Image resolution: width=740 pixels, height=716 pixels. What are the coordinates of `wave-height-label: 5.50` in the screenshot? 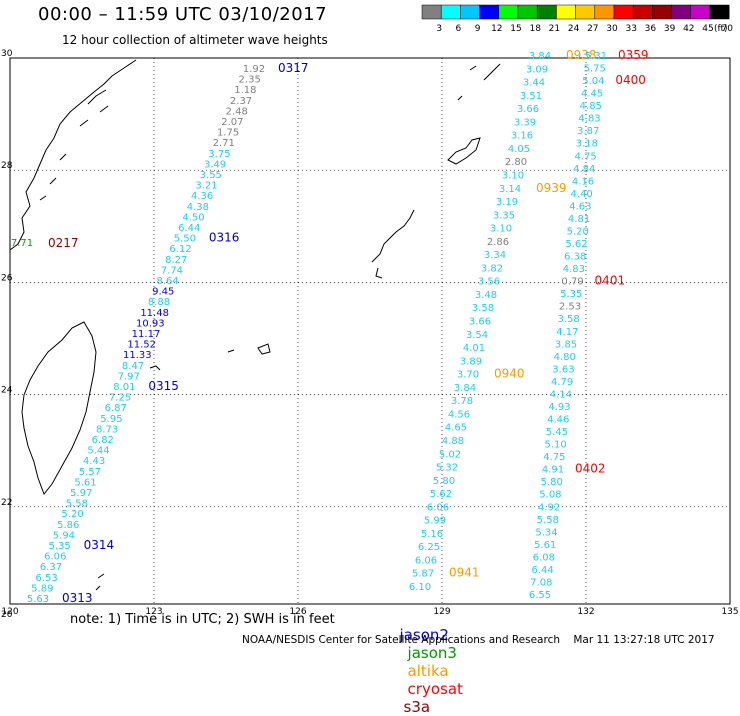 It's located at (185, 239).